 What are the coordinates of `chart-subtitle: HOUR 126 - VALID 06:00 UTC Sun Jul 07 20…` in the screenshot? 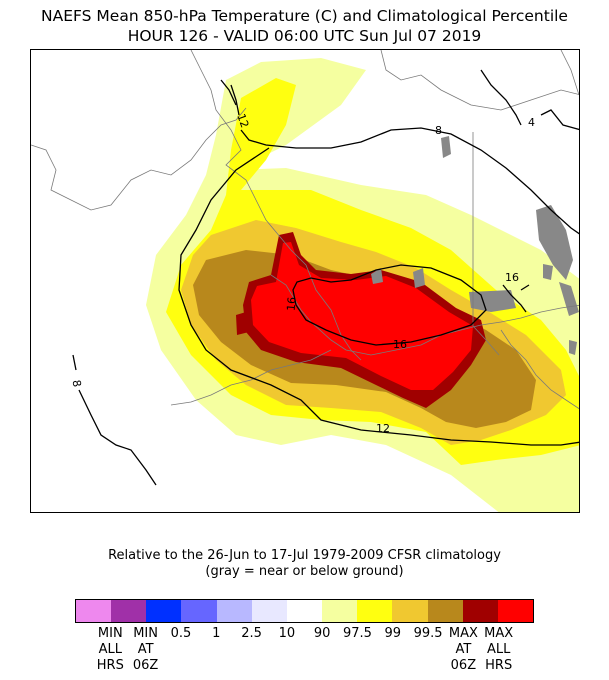 It's located at (304, 36).